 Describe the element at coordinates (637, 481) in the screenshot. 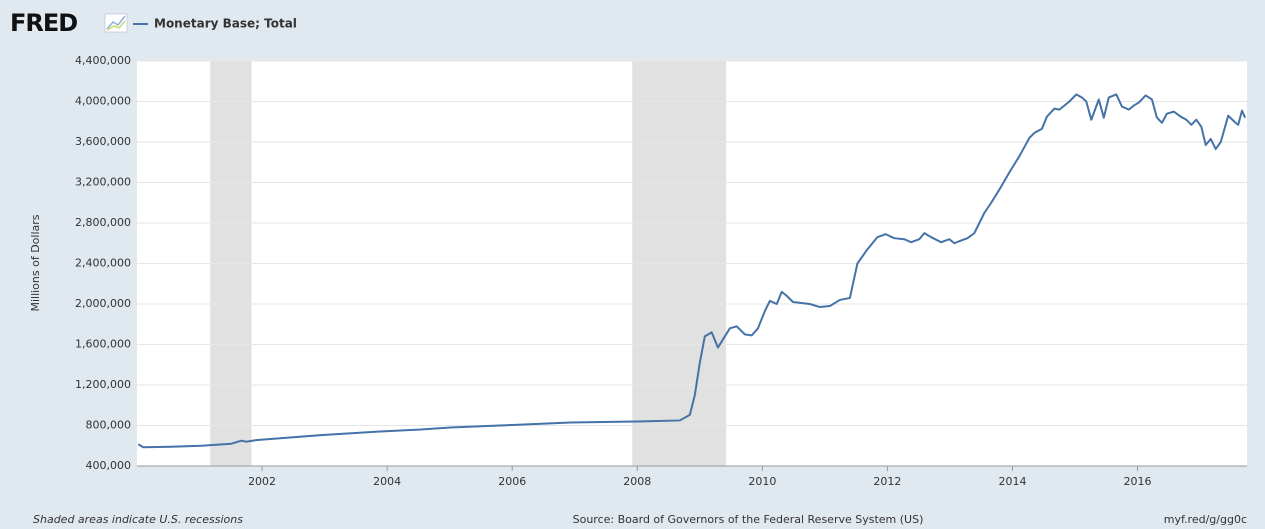

I see `x-tick-label: 2008` at that location.